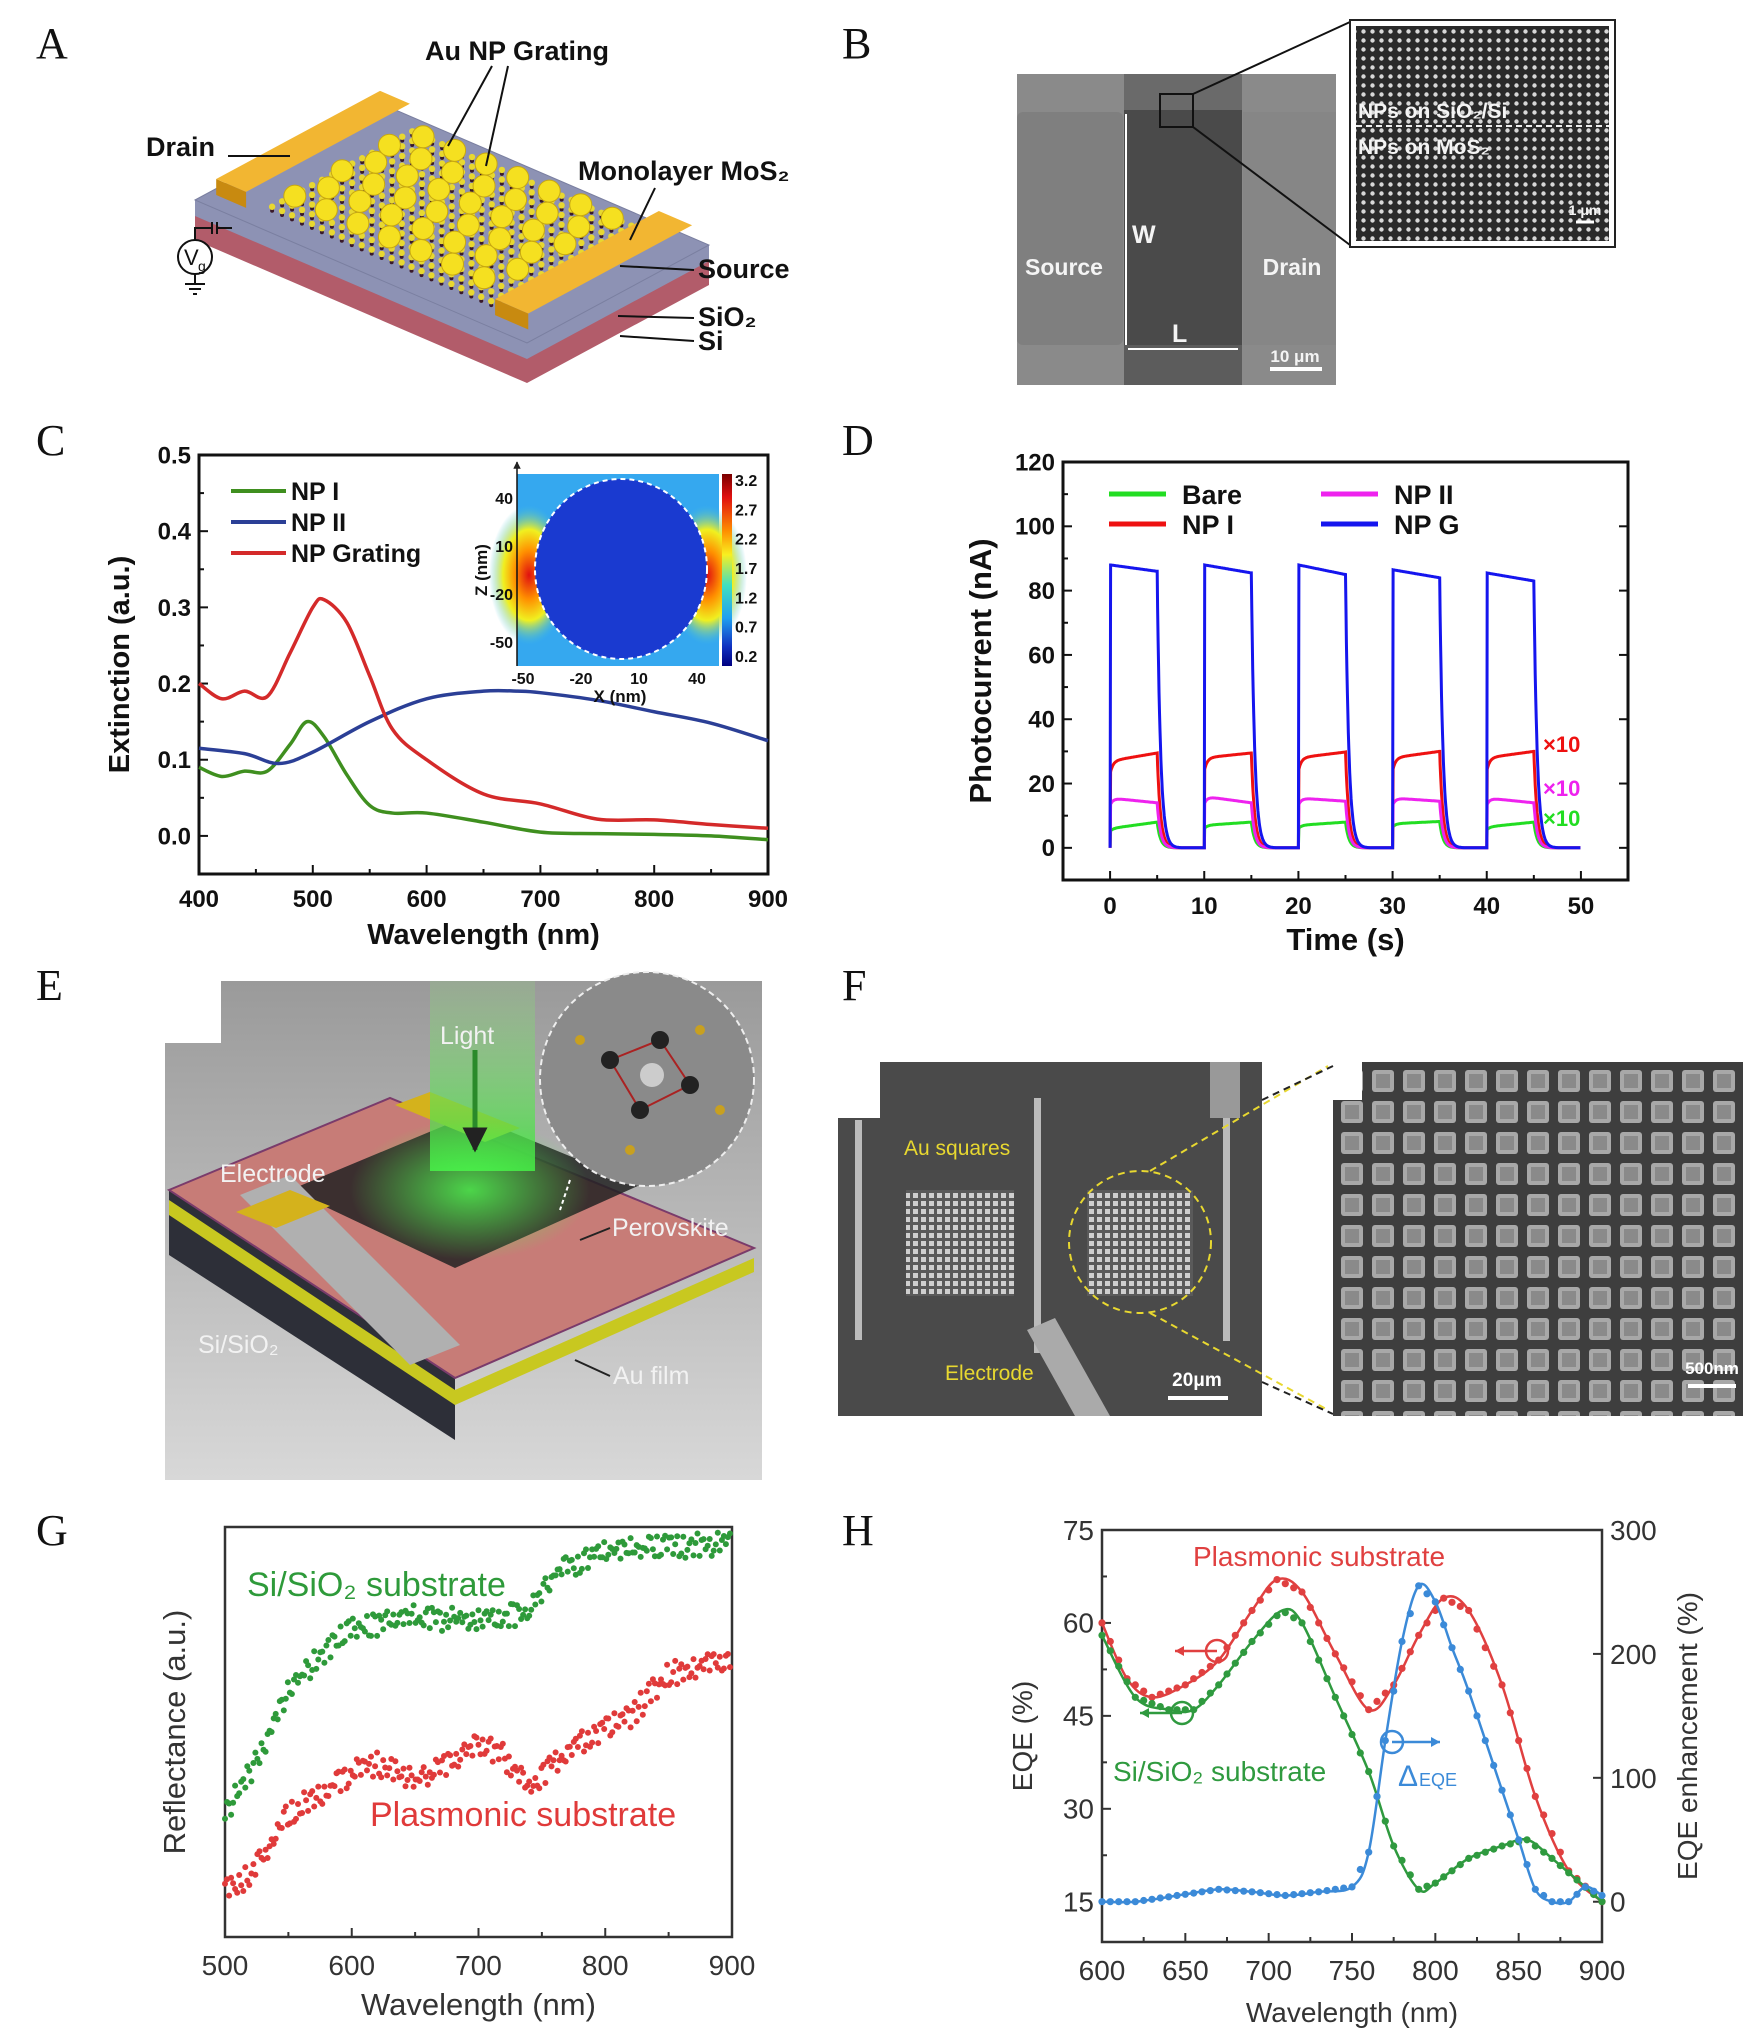  What do you see at coordinates (856, 43) in the screenshot?
I see `panel-label-b: B` at bounding box center [856, 43].